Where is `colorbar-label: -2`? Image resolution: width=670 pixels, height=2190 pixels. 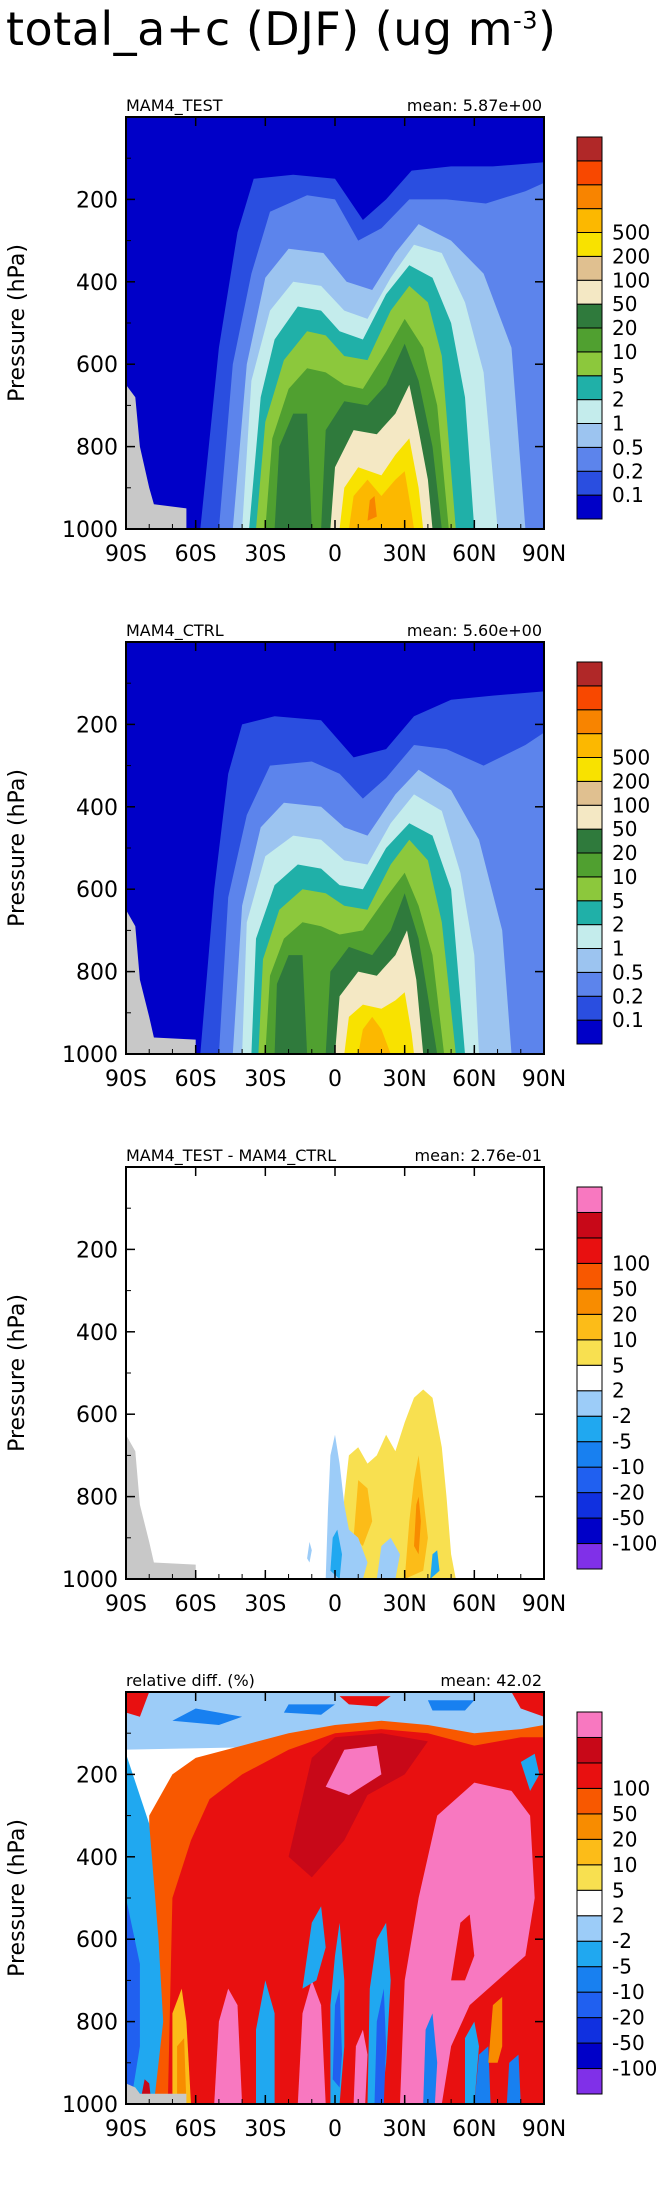
colorbar-label: -2 is located at coordinates (622, 1941).